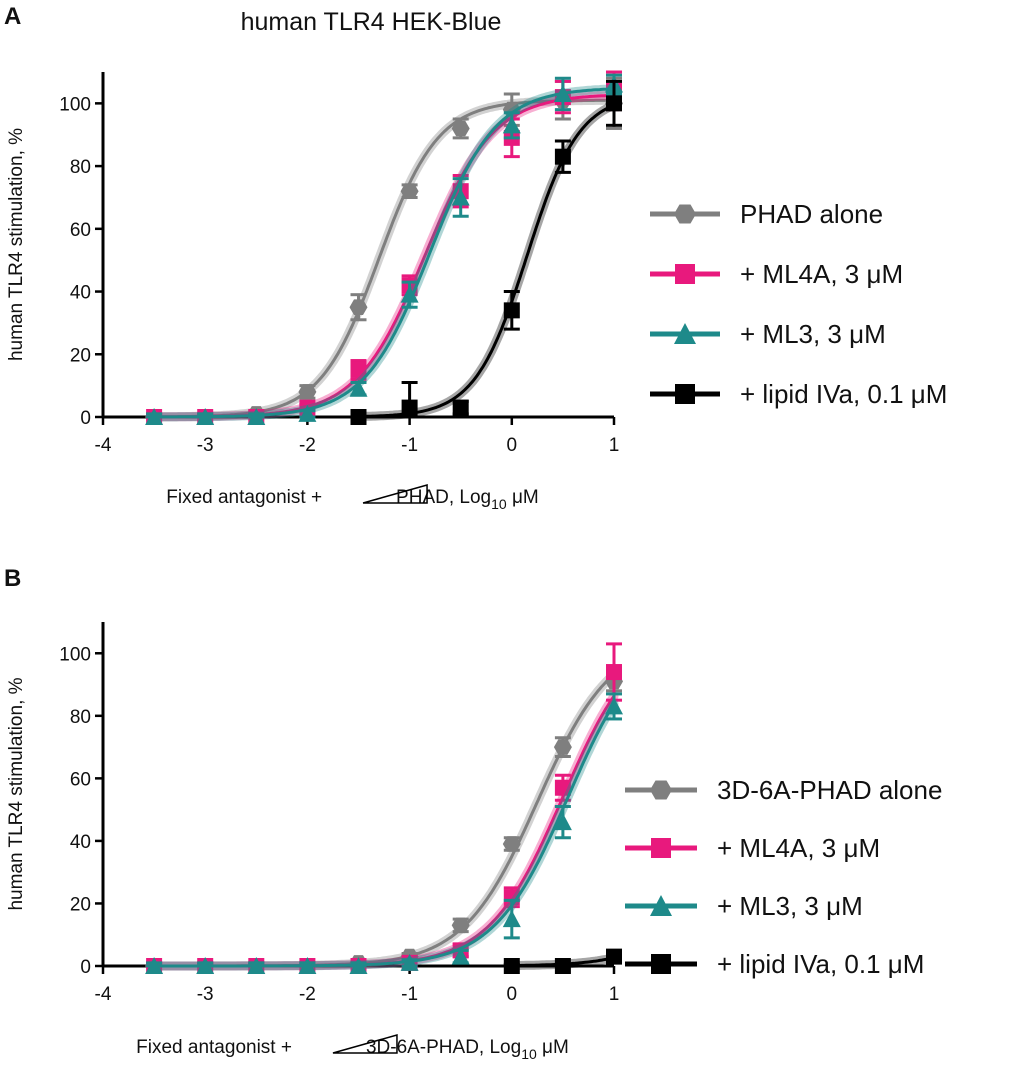  What do you see at coordinates (75, 104) in the screenshot?
I see `panel-a-y-tick-label: 100` at bounding box center [75, 104].